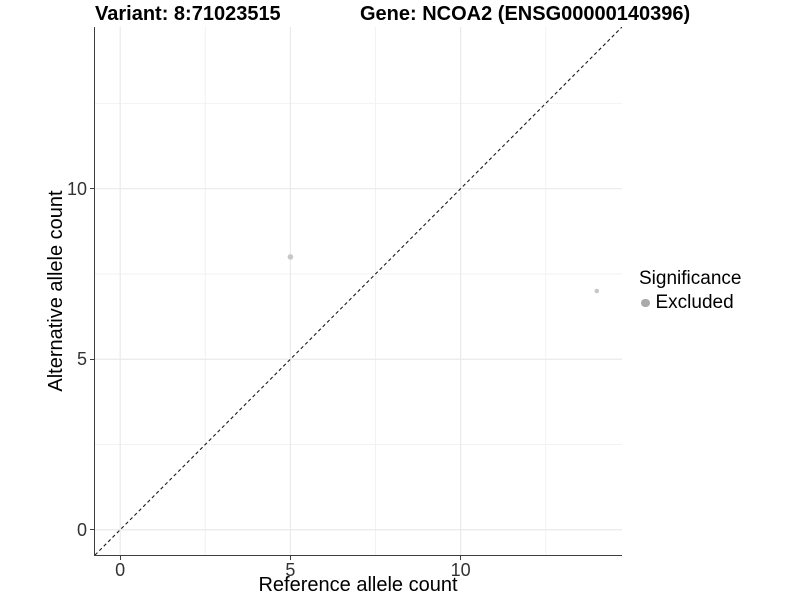 The image size is (800, 600). I want to click on x-tick-label: 0, so click(120, 570).